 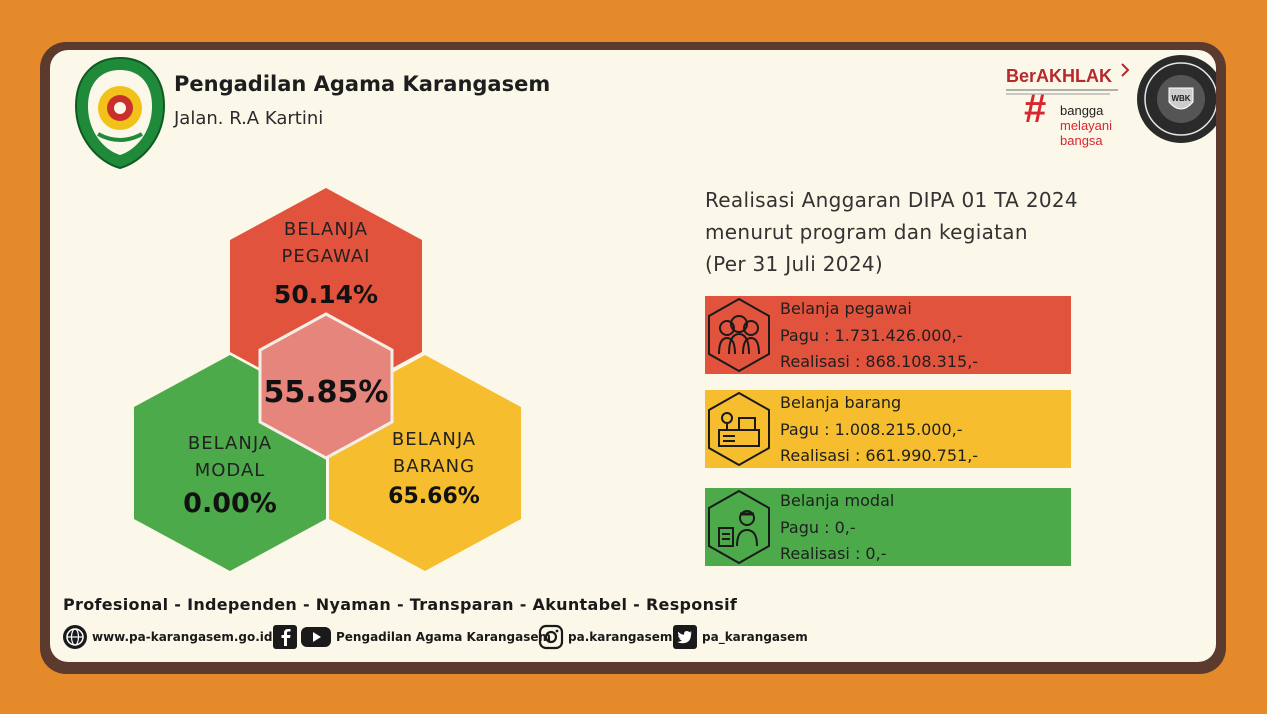 I want to click on footer-twitter: pa_karangasem, so click(x=740, y=637).